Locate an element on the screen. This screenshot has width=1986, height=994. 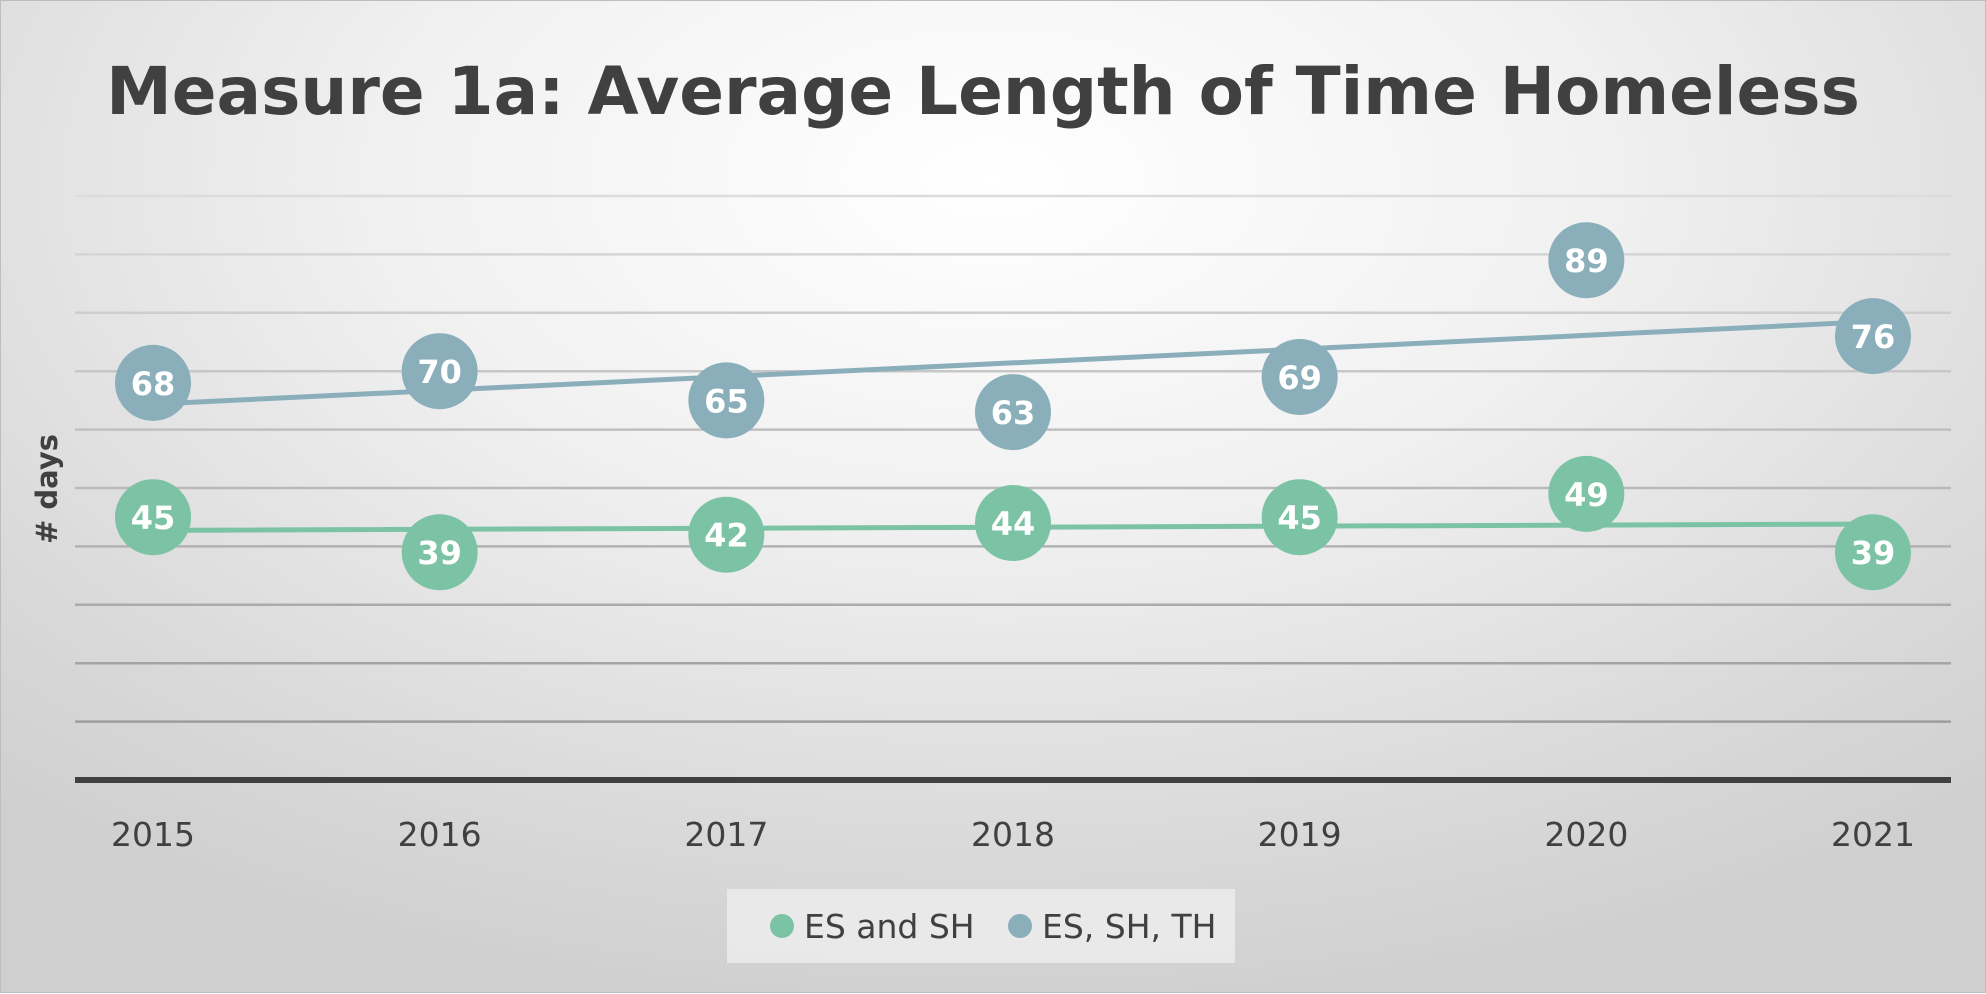
data-label: 63 is located at coordinates (1013, 413).